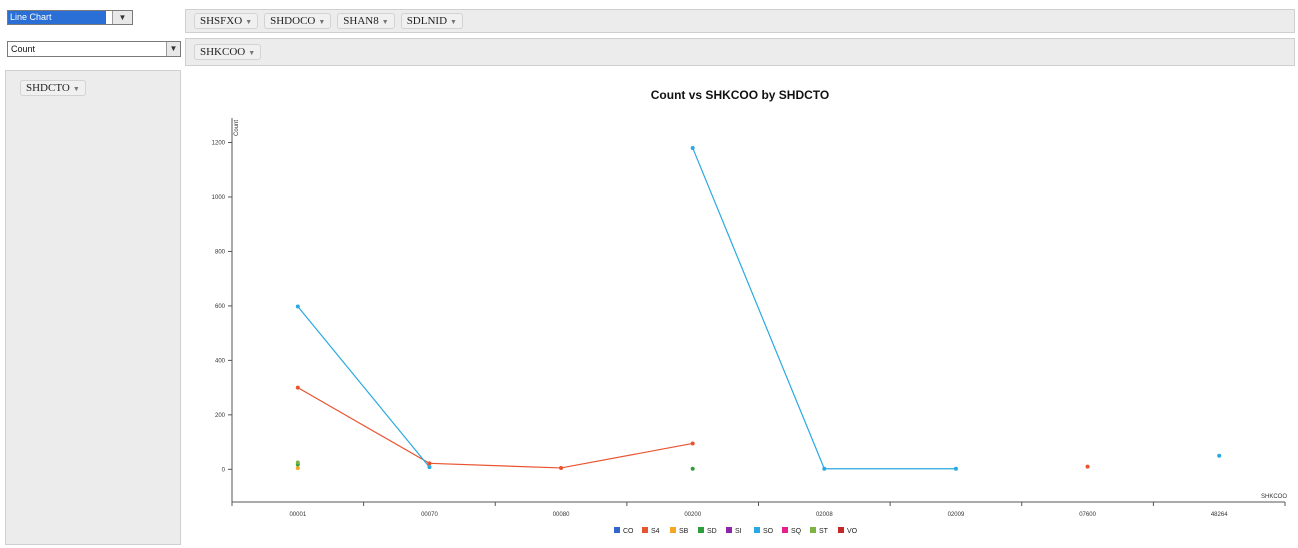  What do you see at coordinates (220, 307) in the screenshot?
I see `y-tick-label: 600` at bounding box center [220, 307].